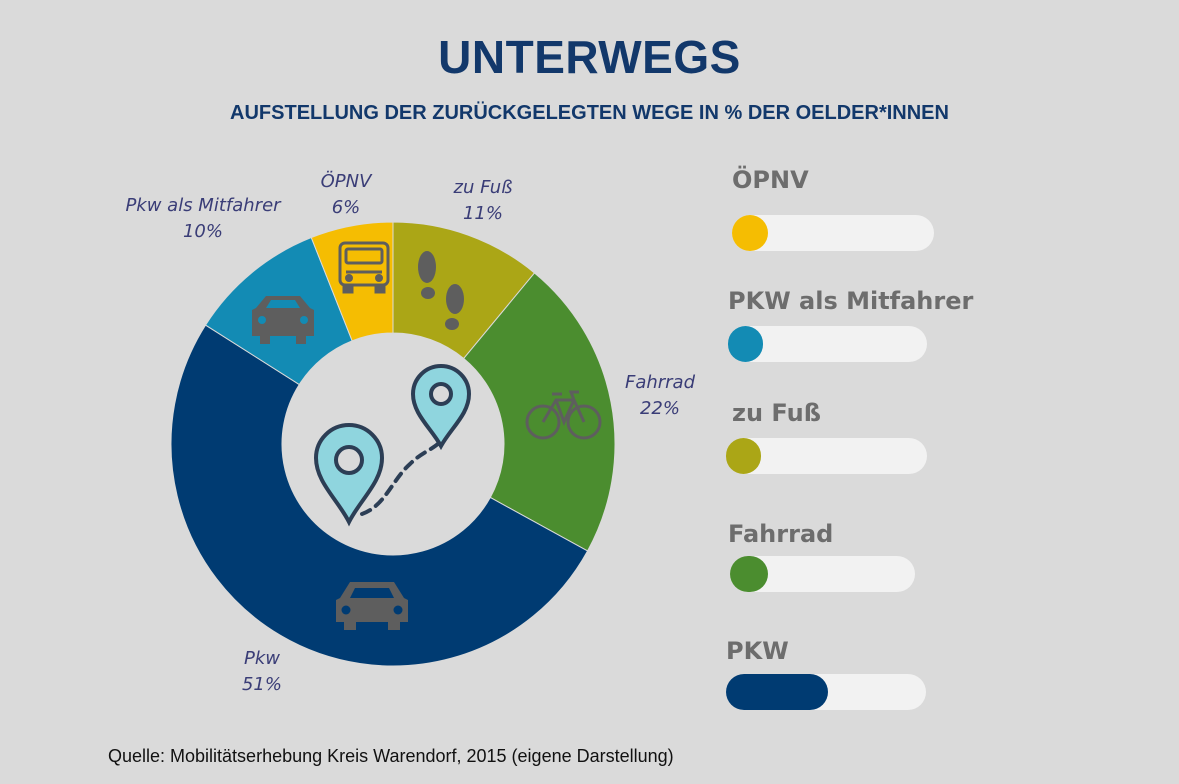 This screenshot has width=1179, height=784. I want to click on slice-label-value-3: 10%, so click(203, 231).